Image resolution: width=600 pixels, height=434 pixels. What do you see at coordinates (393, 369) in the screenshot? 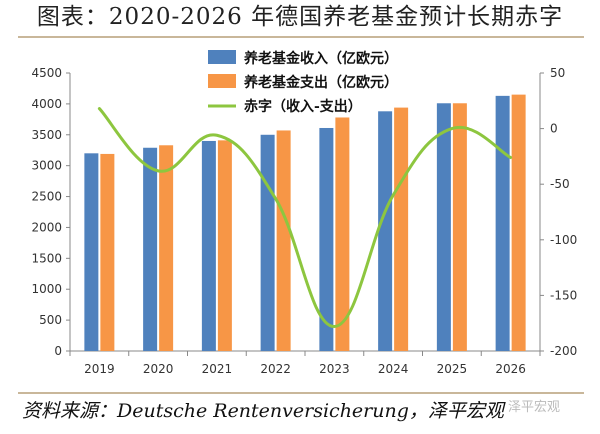
I see `x-tick-label: 2024` at bounding box center [393, 369].